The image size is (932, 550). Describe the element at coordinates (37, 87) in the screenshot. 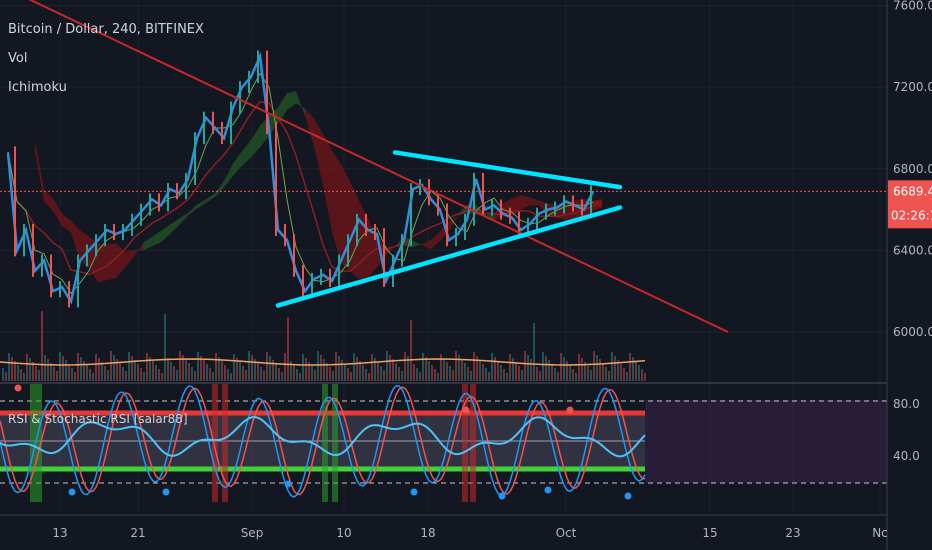

I see `ichimoku-indicator-label: Ichimoku` at that location.